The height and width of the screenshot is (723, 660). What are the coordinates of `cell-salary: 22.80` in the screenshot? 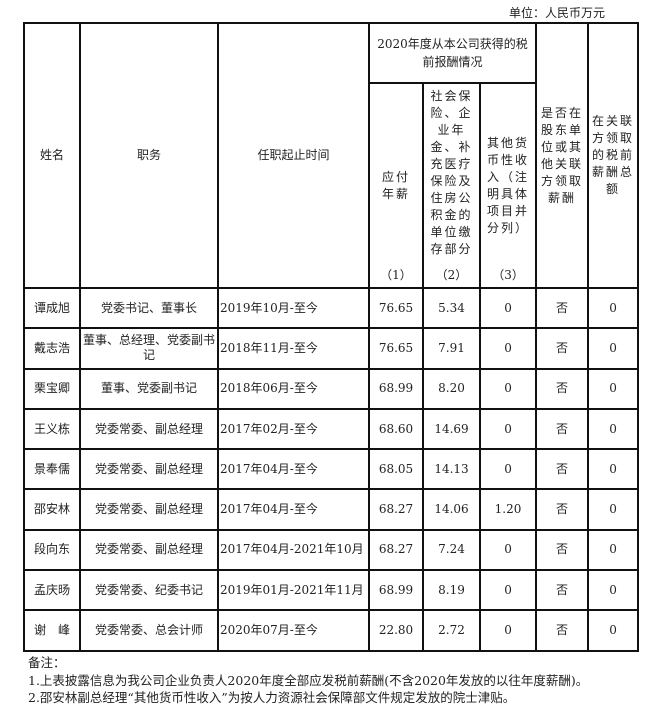 It's located at (396, 630).